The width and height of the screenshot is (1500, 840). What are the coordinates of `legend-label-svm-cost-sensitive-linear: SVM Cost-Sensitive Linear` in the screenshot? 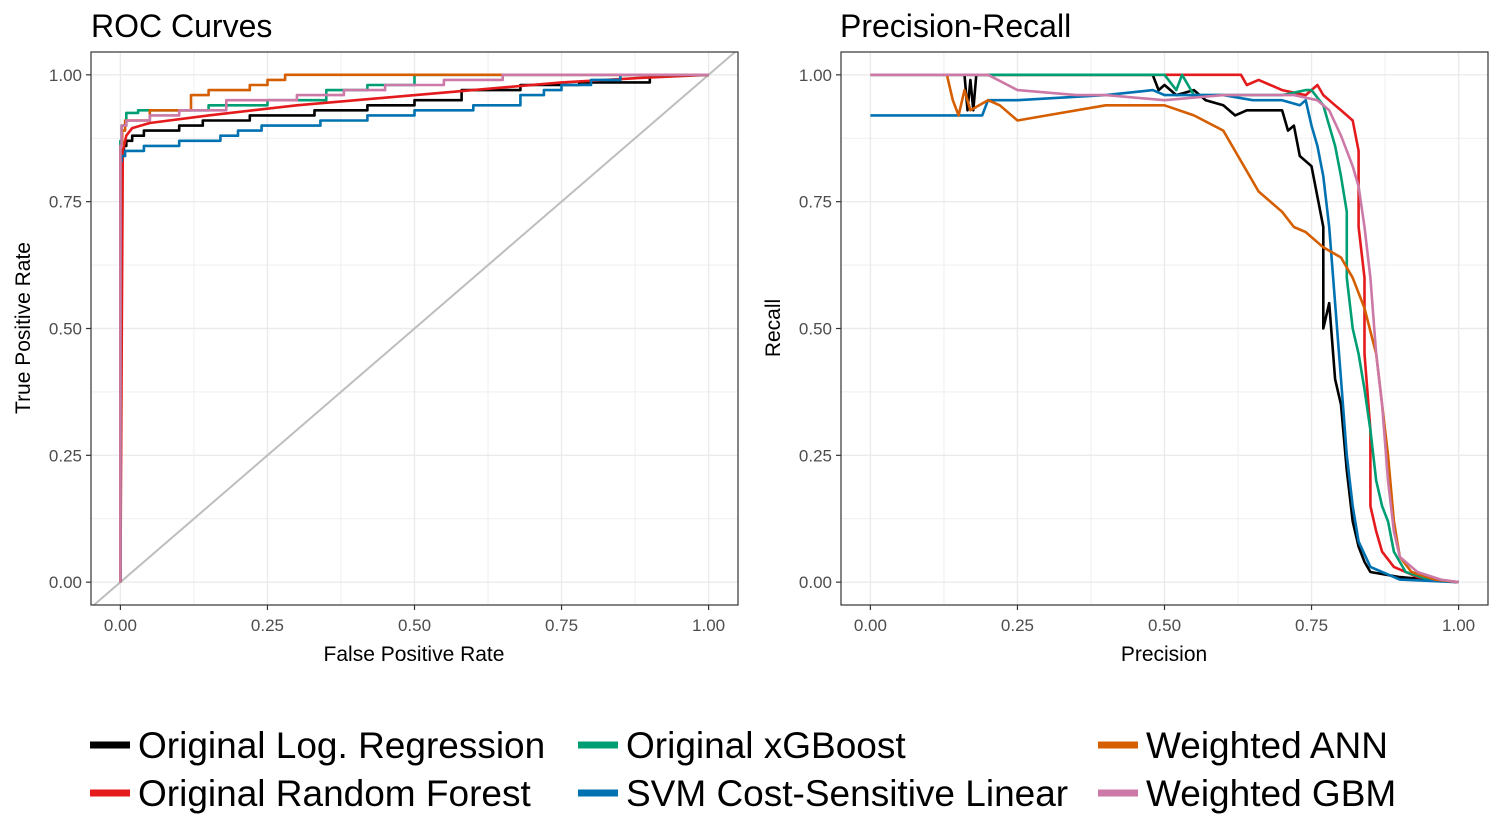 It's located at (847, 793).